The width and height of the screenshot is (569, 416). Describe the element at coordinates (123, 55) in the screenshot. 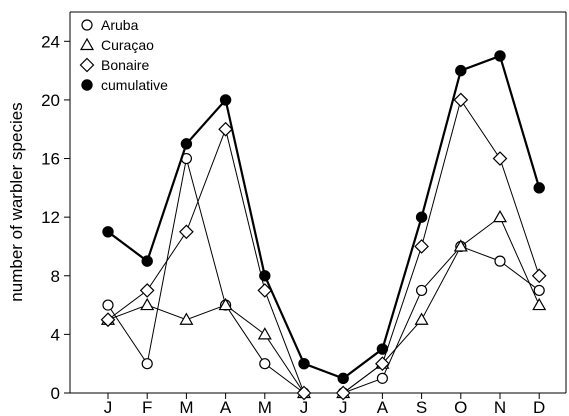

I see `chart-legend: Aruba Curaçao Bonaire cumulative` at that location.